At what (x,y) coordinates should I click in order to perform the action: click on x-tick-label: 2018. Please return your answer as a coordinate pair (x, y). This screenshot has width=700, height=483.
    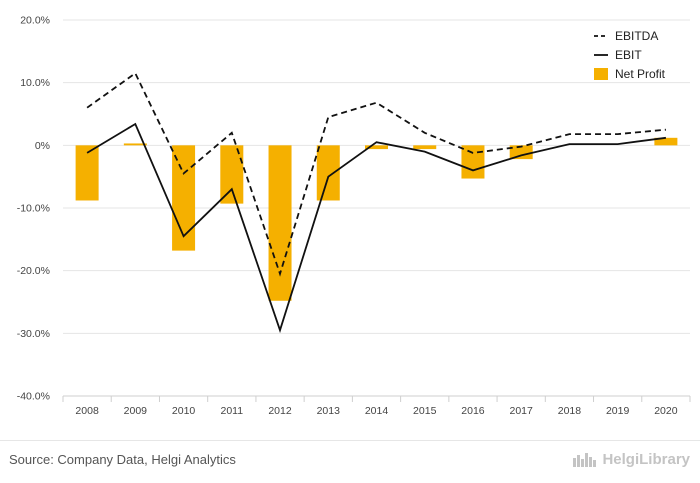
    Looking at the image, I should click on (570, 411).